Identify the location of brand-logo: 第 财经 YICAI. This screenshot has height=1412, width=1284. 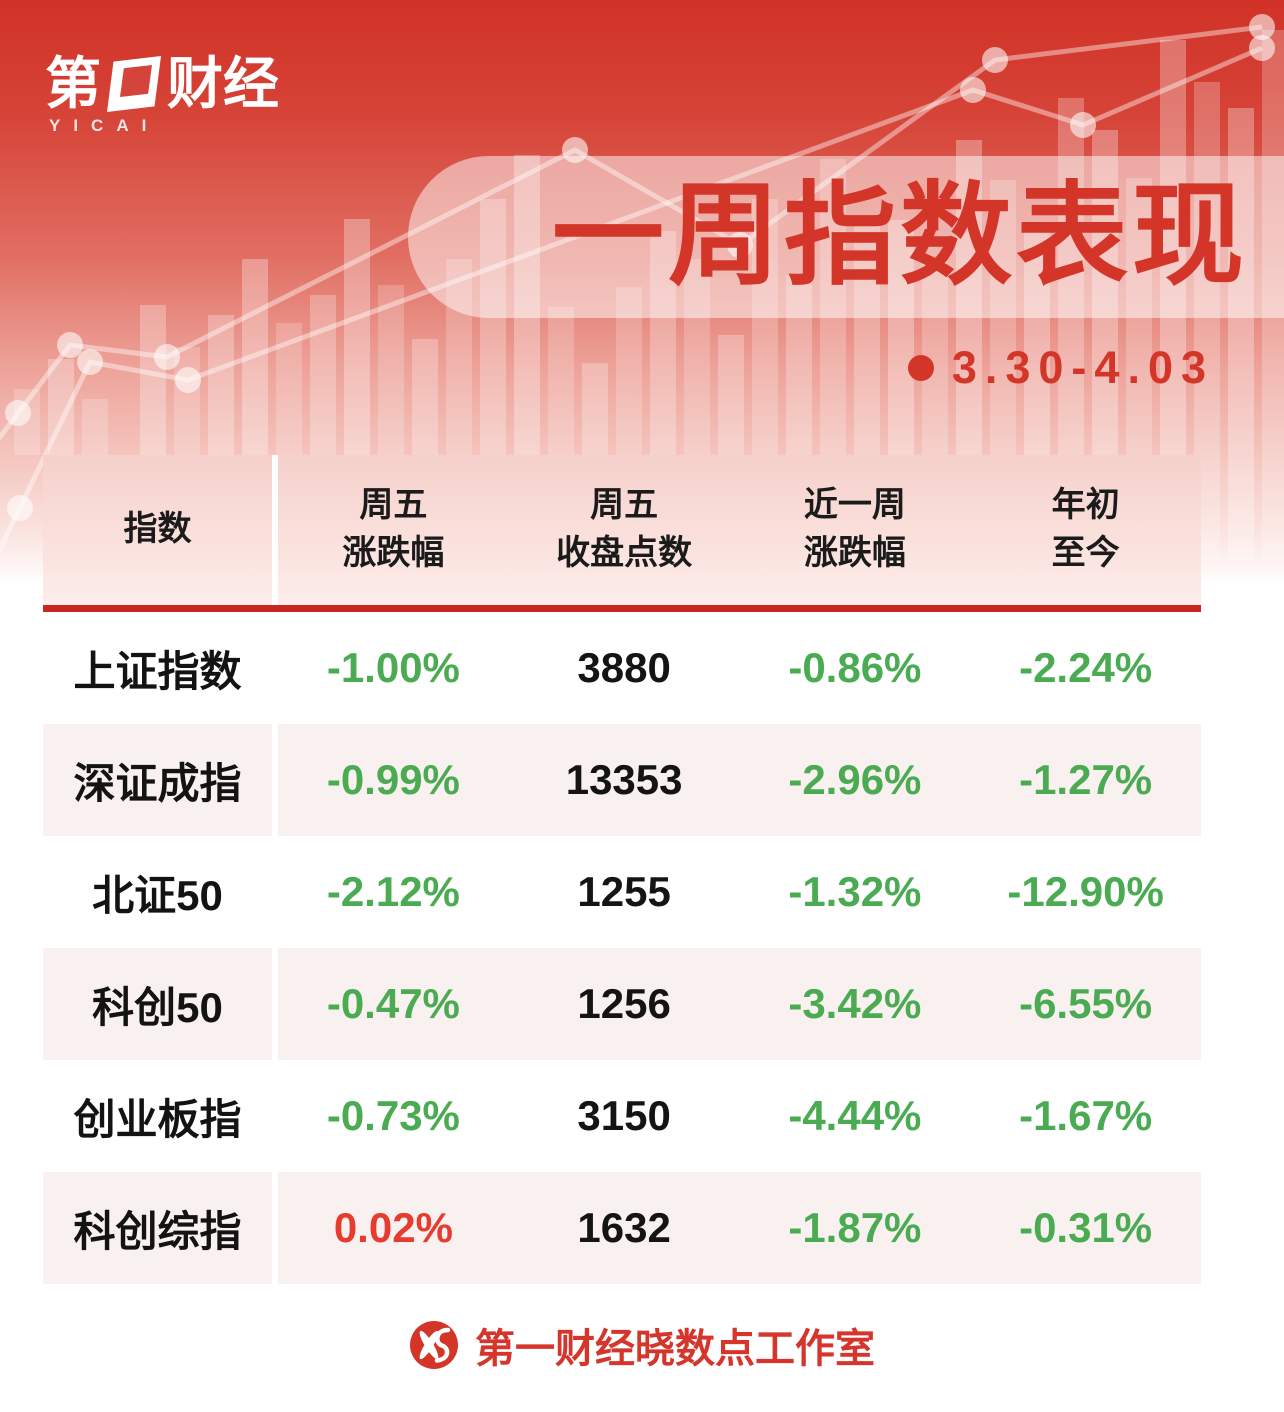
(162, 96).